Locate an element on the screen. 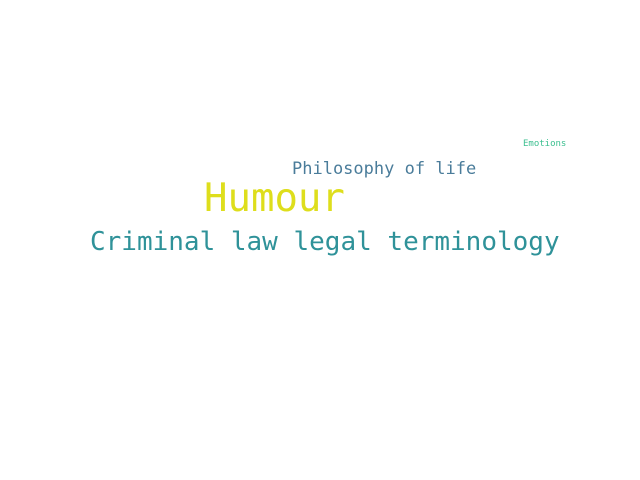  word-philosophy-of-life: Philosophy of life is located at coordinates (384, 169).